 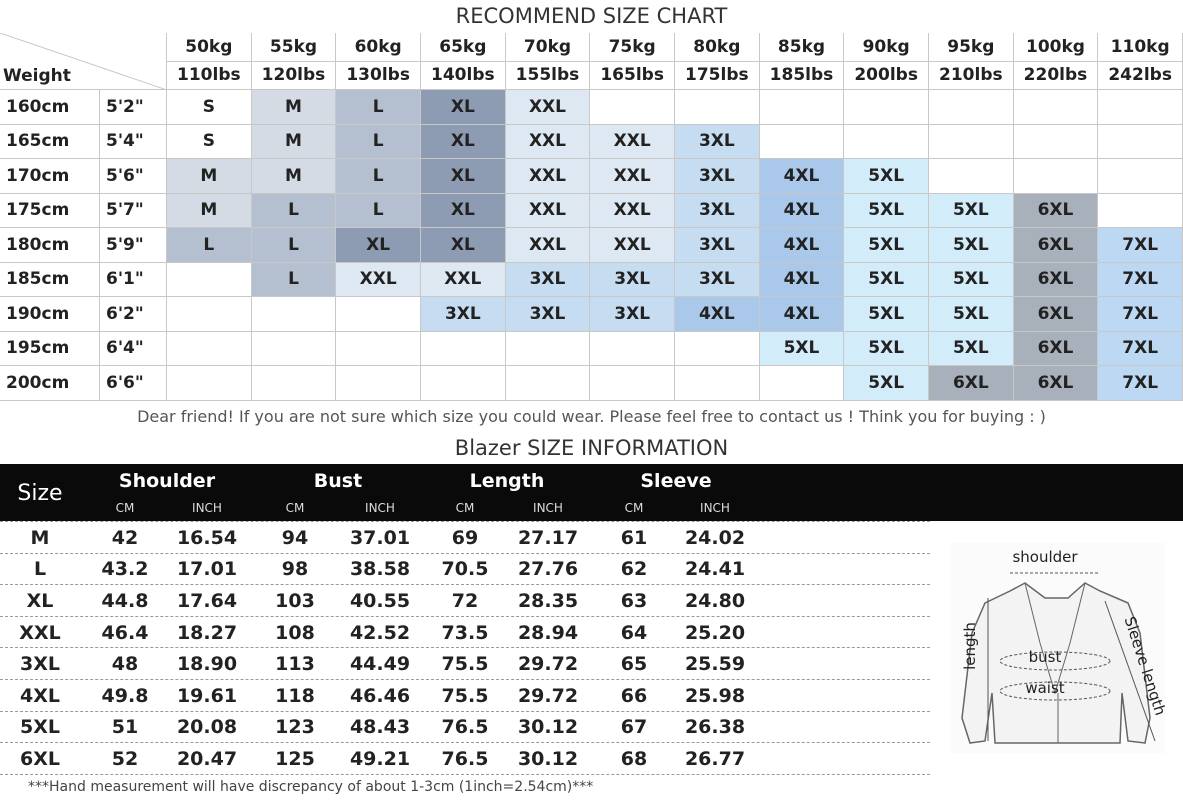 What do you see at coordinates (207, 695) in the screenshot?
I see `blazer-cell: 19.61` at bounding box center [207, 695].